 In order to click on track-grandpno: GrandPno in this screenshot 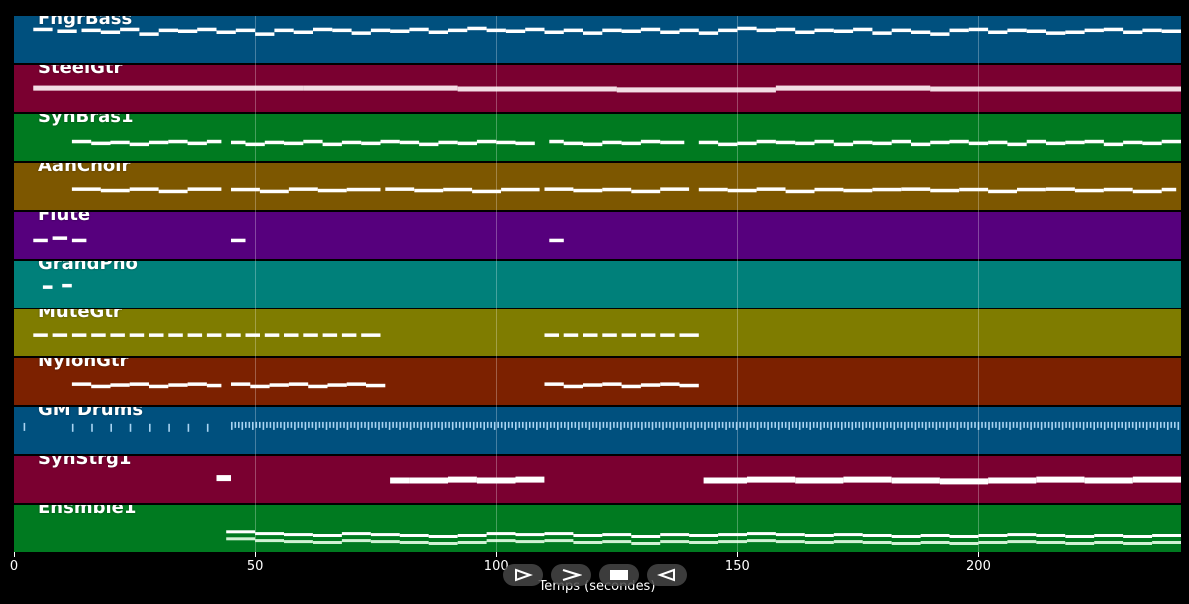, I will do `click(597, 284)`.